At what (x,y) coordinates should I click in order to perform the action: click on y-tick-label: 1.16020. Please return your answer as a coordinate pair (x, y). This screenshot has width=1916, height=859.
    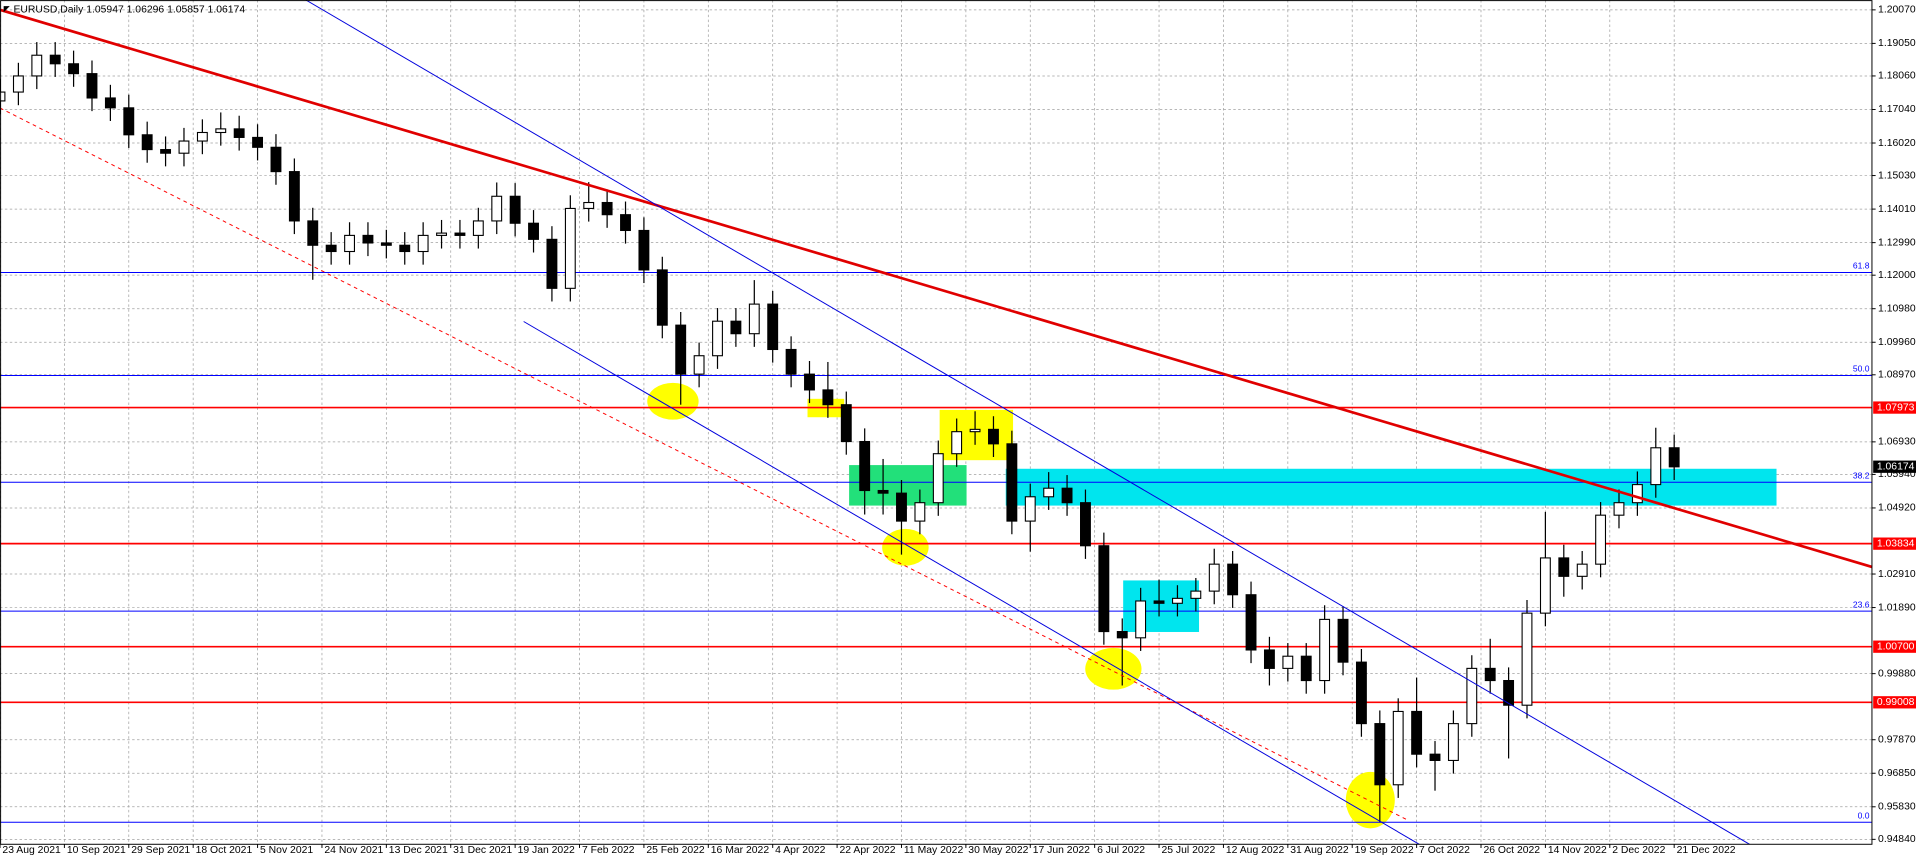
    Looking at the image, I should click on (1897, 143).